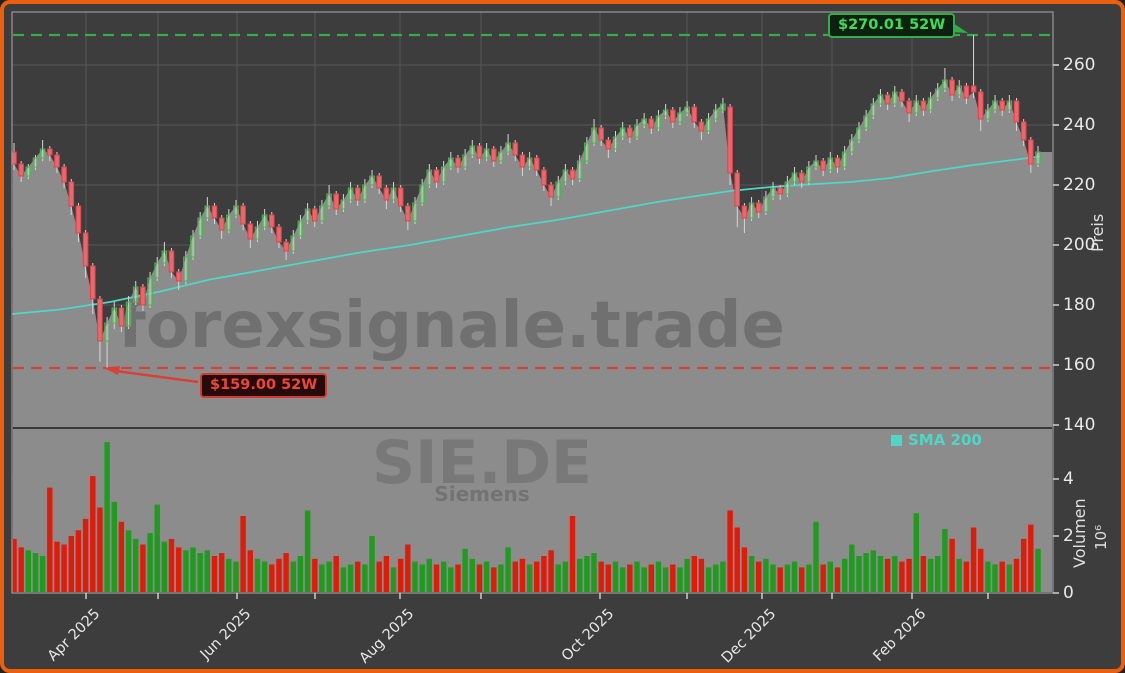 Image resolution: width=1125 pixels, height=673 pixels. What do you see at coordinates (1079, 365) in the screenshot?
I see `price-tick-label: 160` at bounding box center [1079, 365].